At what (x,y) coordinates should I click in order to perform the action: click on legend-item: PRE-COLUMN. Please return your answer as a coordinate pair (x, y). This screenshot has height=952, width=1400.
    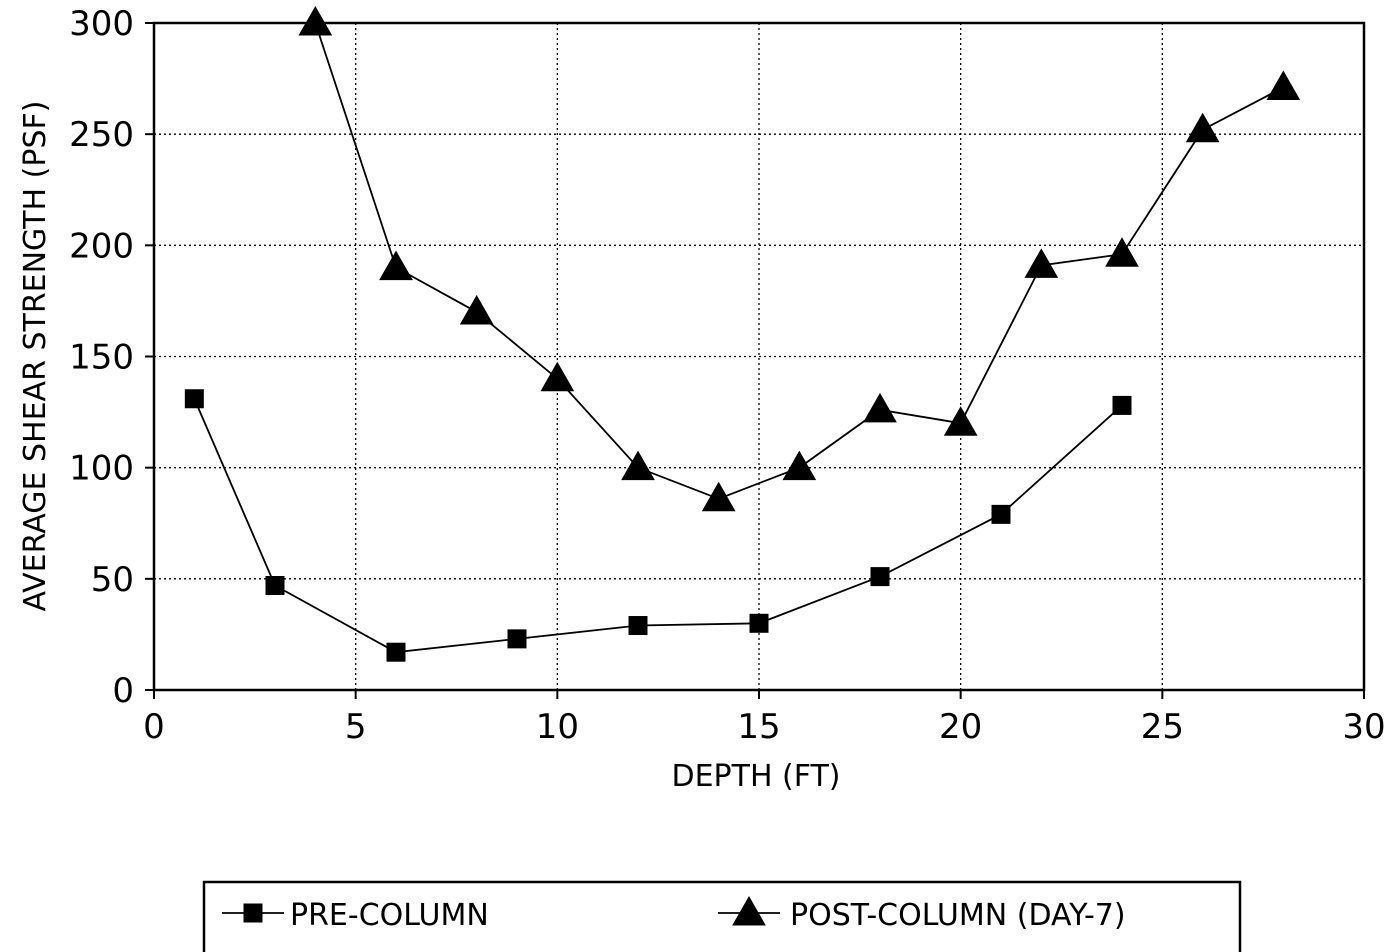
    Looking at the image, I should click on (355, 915).